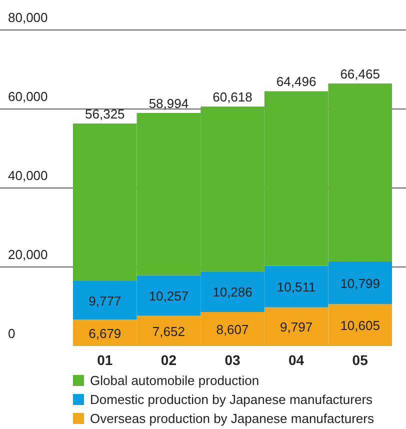 The image size is (406, 429). What do you see at coordinates (105, 333) in the screenshot?
I see `data-label: 6,679` at bounding box center [105, 333].